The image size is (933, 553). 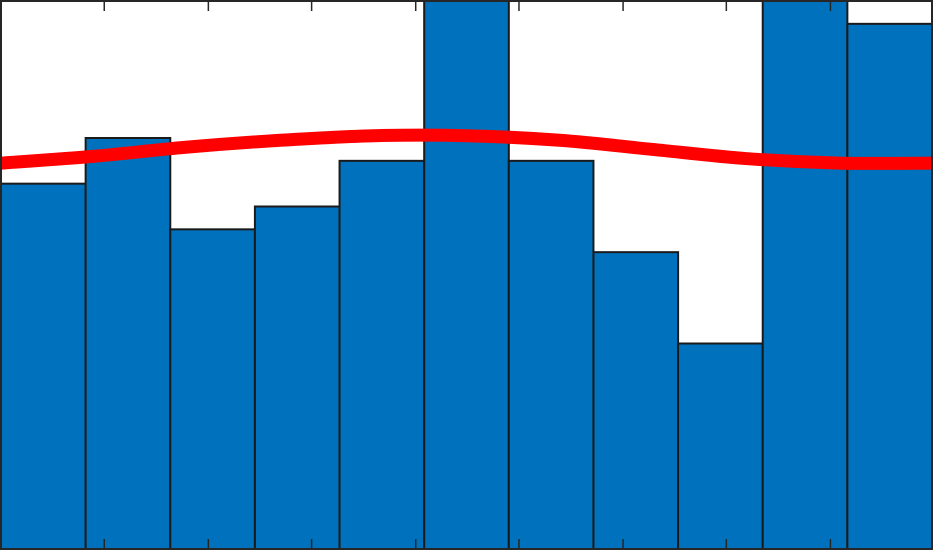 I want to click on fit-curve-line, so click(x=466, y=149).